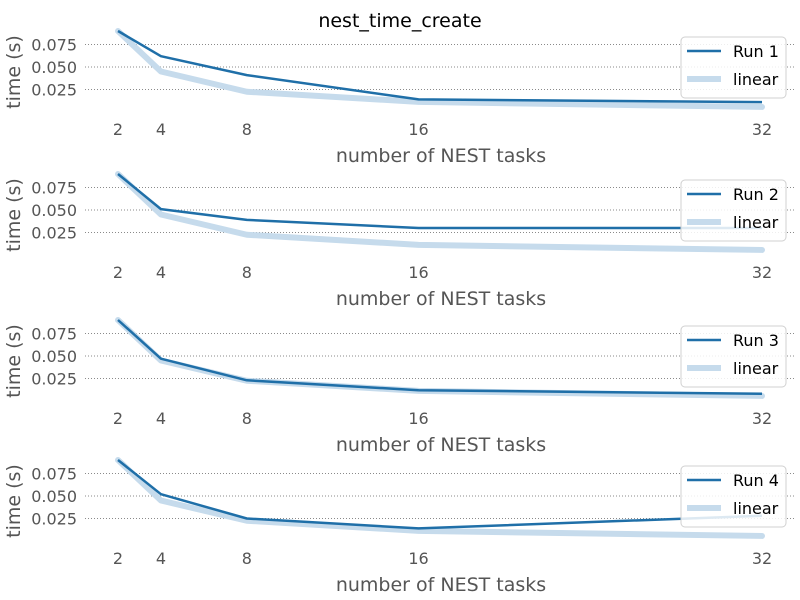 The height and width of the screenshot is (600, 800). I want to click on legend: Run 3 linear, so click(733, 356).